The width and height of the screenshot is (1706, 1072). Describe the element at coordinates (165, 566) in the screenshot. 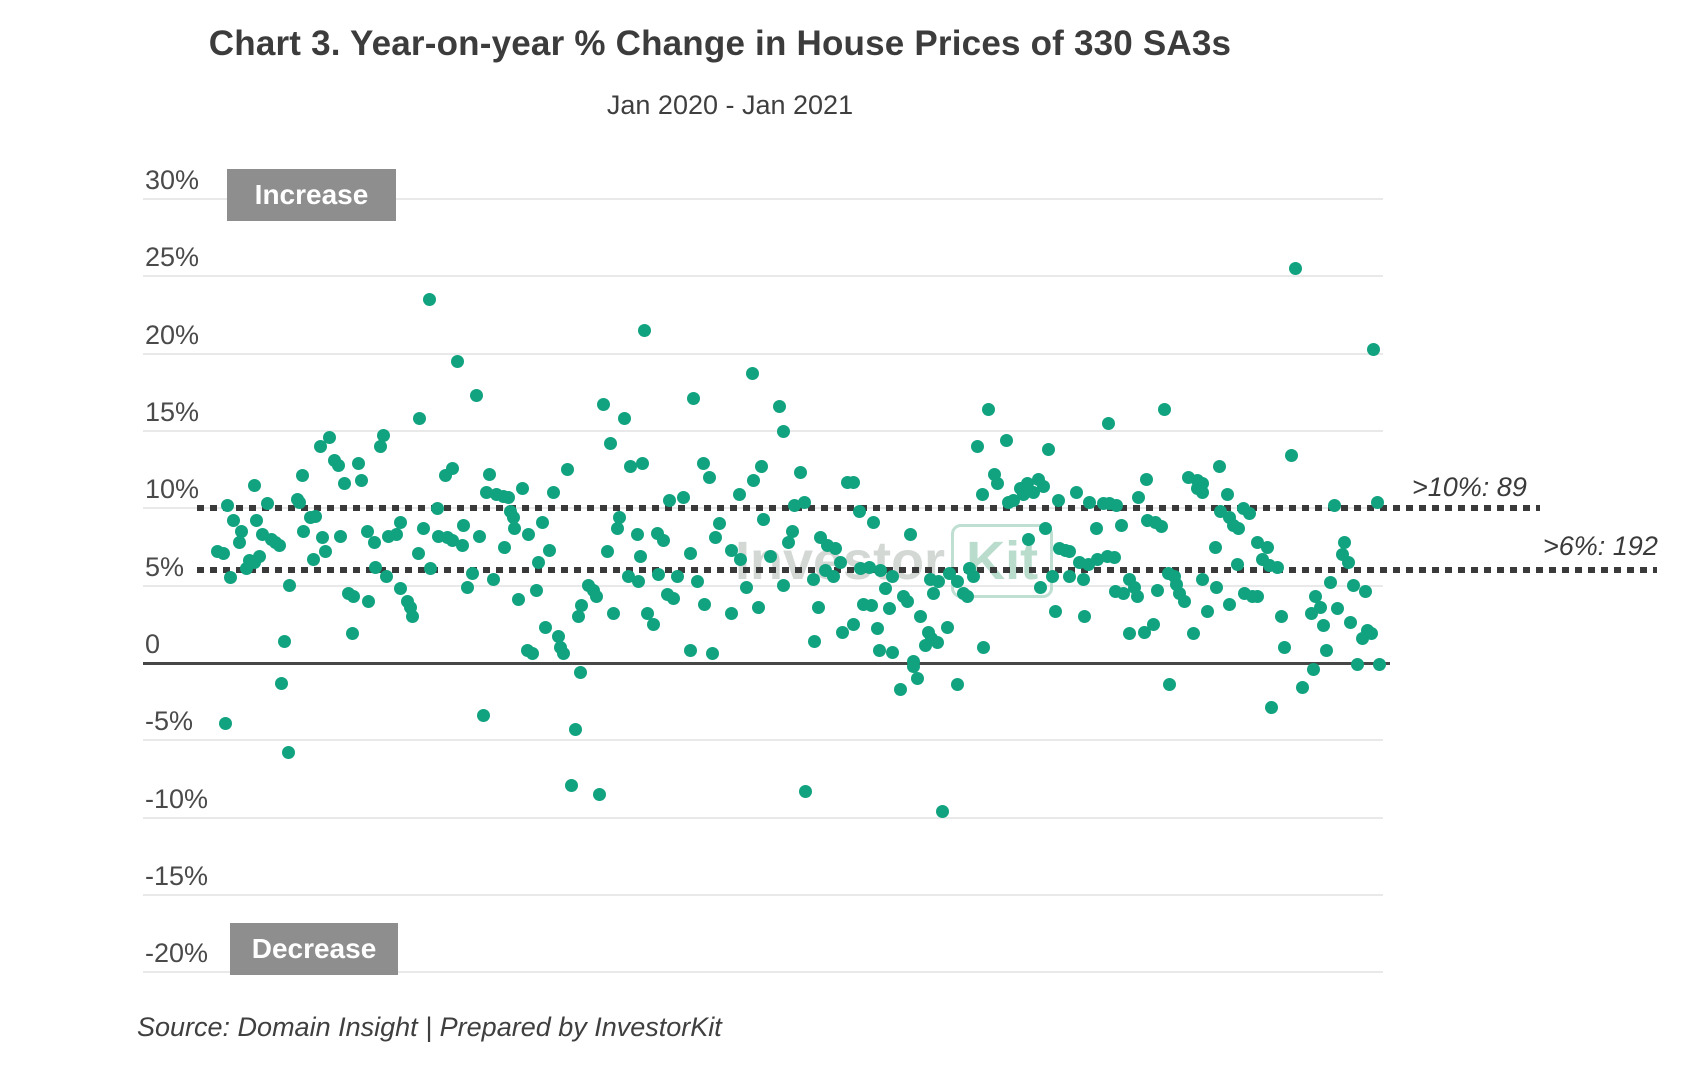

I see `y-axis-tick-label: 5%` at that location.